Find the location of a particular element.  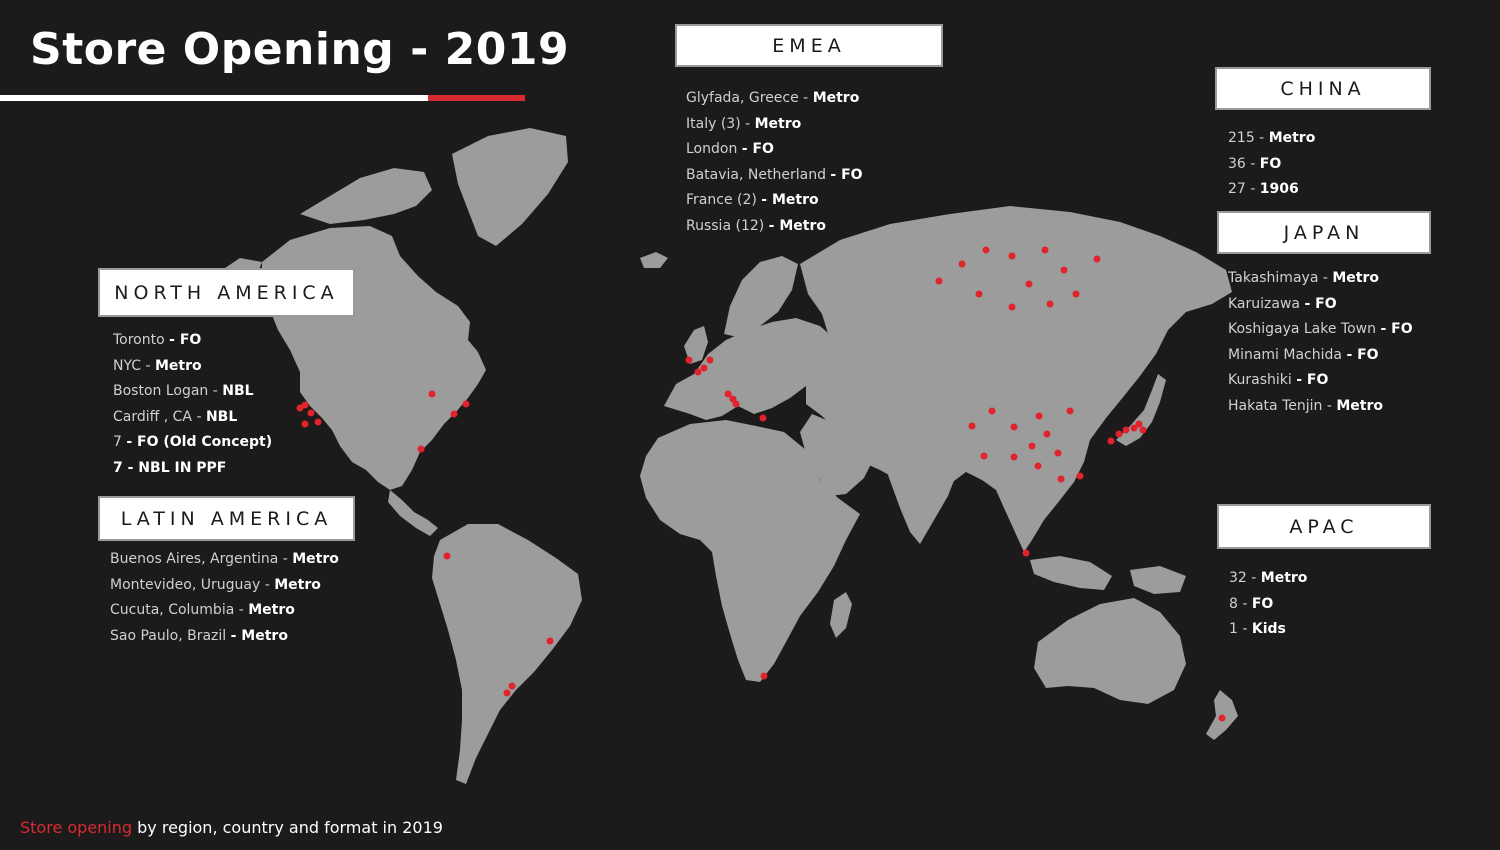

list-item: Koshigaya Lake Town - FO is located at coordinates (1320, 329).